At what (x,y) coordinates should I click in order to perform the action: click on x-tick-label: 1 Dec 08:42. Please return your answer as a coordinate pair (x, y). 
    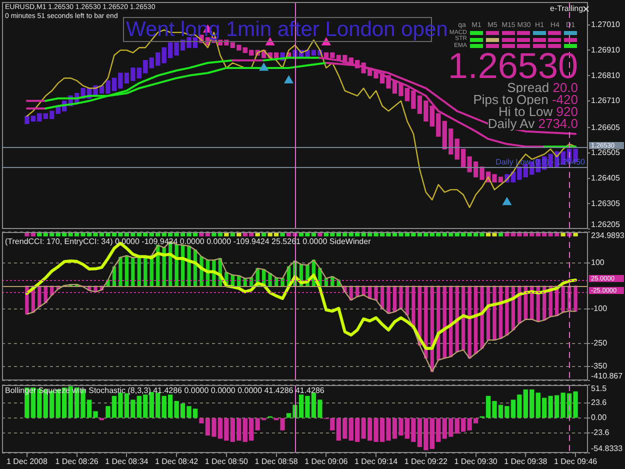
    Looking at the image, I should click on (176, 461).